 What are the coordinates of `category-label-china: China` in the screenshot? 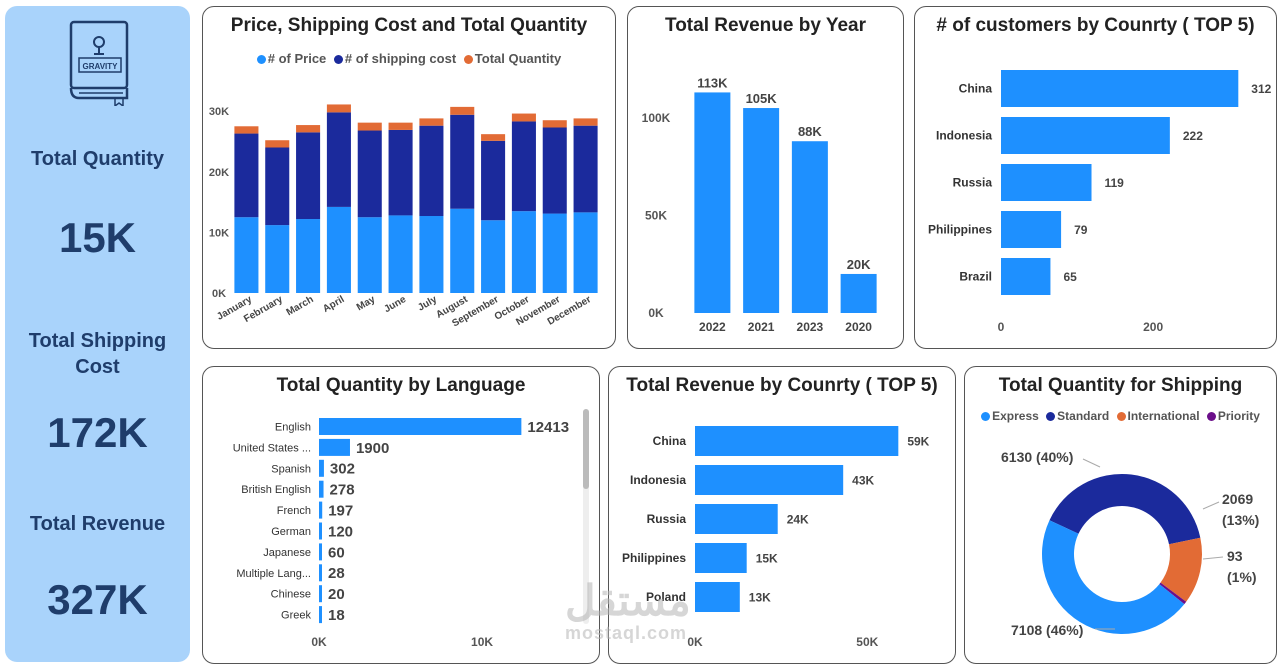 It's located at (976, 89).